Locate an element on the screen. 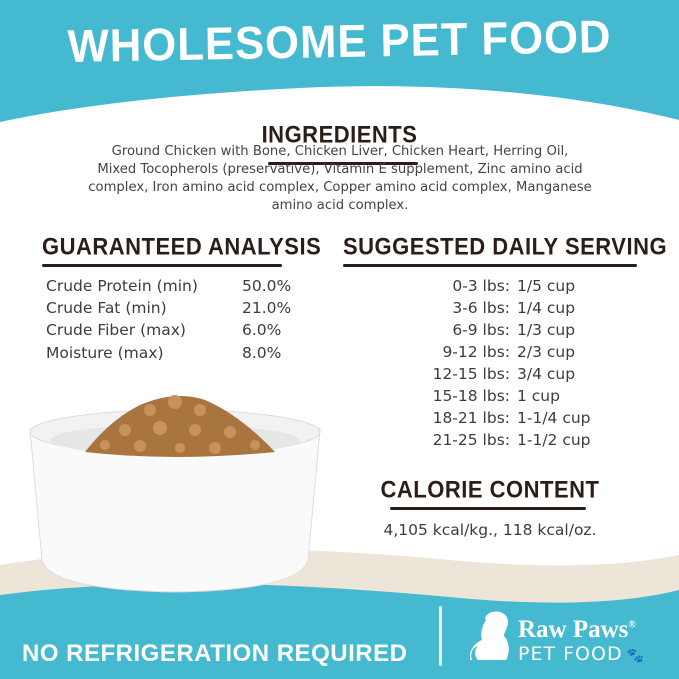 This screenshot has height=679, width=679. analysis-row: Crude Protein (min) 50.0% is located at coordinates (181, 288).